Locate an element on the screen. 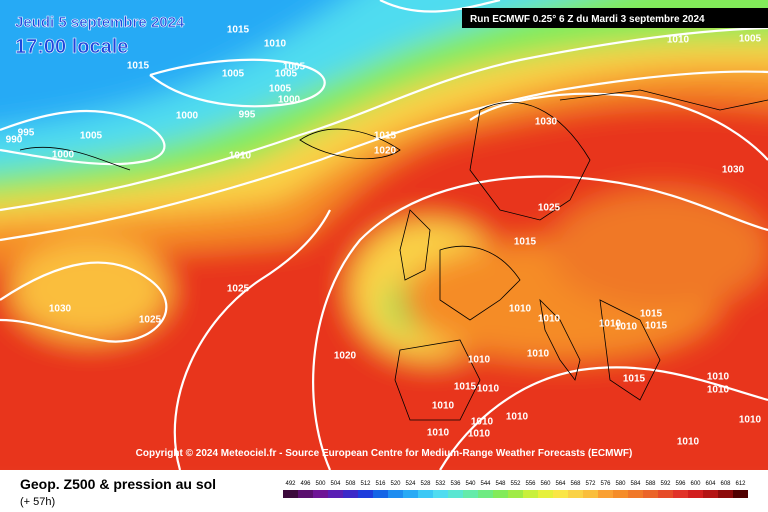 The width and height of the screenshot is (768, 512). scale-label: 572 is located at coordinates (590, 484).